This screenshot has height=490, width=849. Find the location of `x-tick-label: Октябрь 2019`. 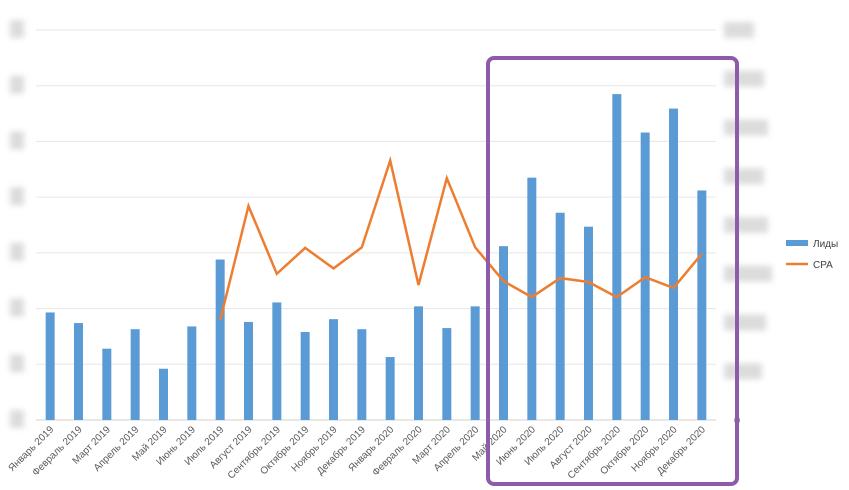

x-tick-label: Октябрь 2019 is located at coordinates (285, 450).